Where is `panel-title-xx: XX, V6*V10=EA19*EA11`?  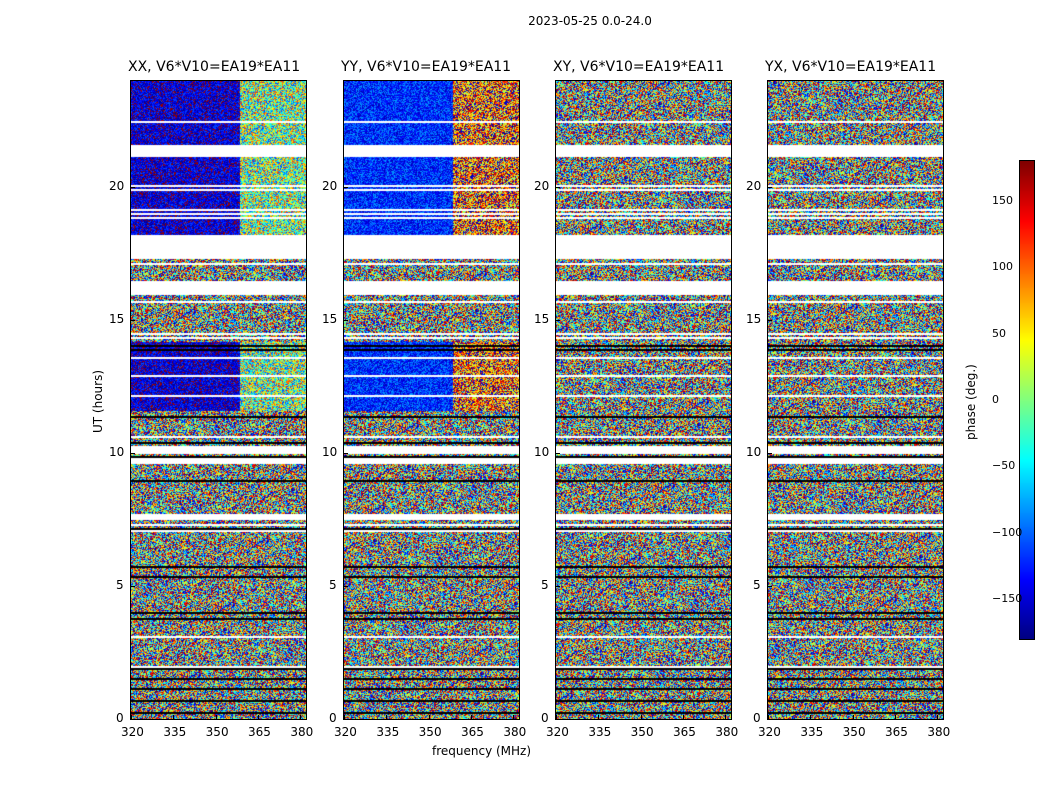
panel-title-xx: XX, V6*V10=EA19*EA11 is located at coordinates (214, 67).